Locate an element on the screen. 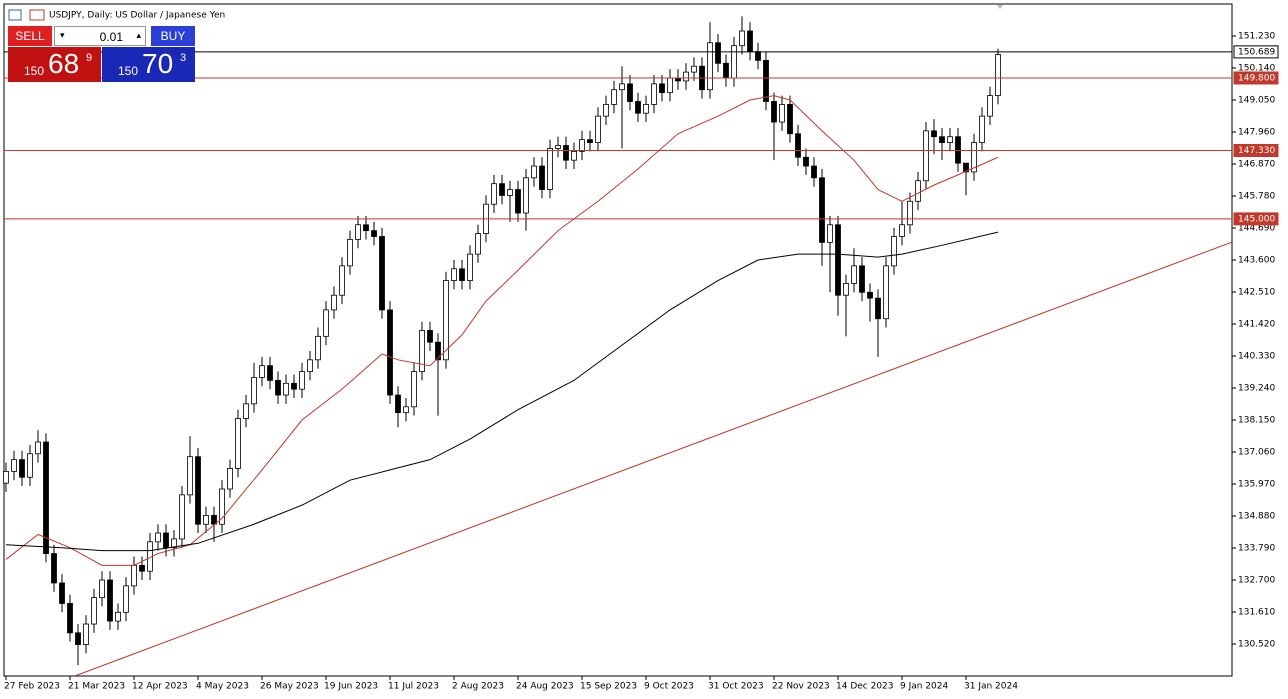 This screenshot has width=1288, height=699. buy-button: BUY is located at coordinates (173, 36).